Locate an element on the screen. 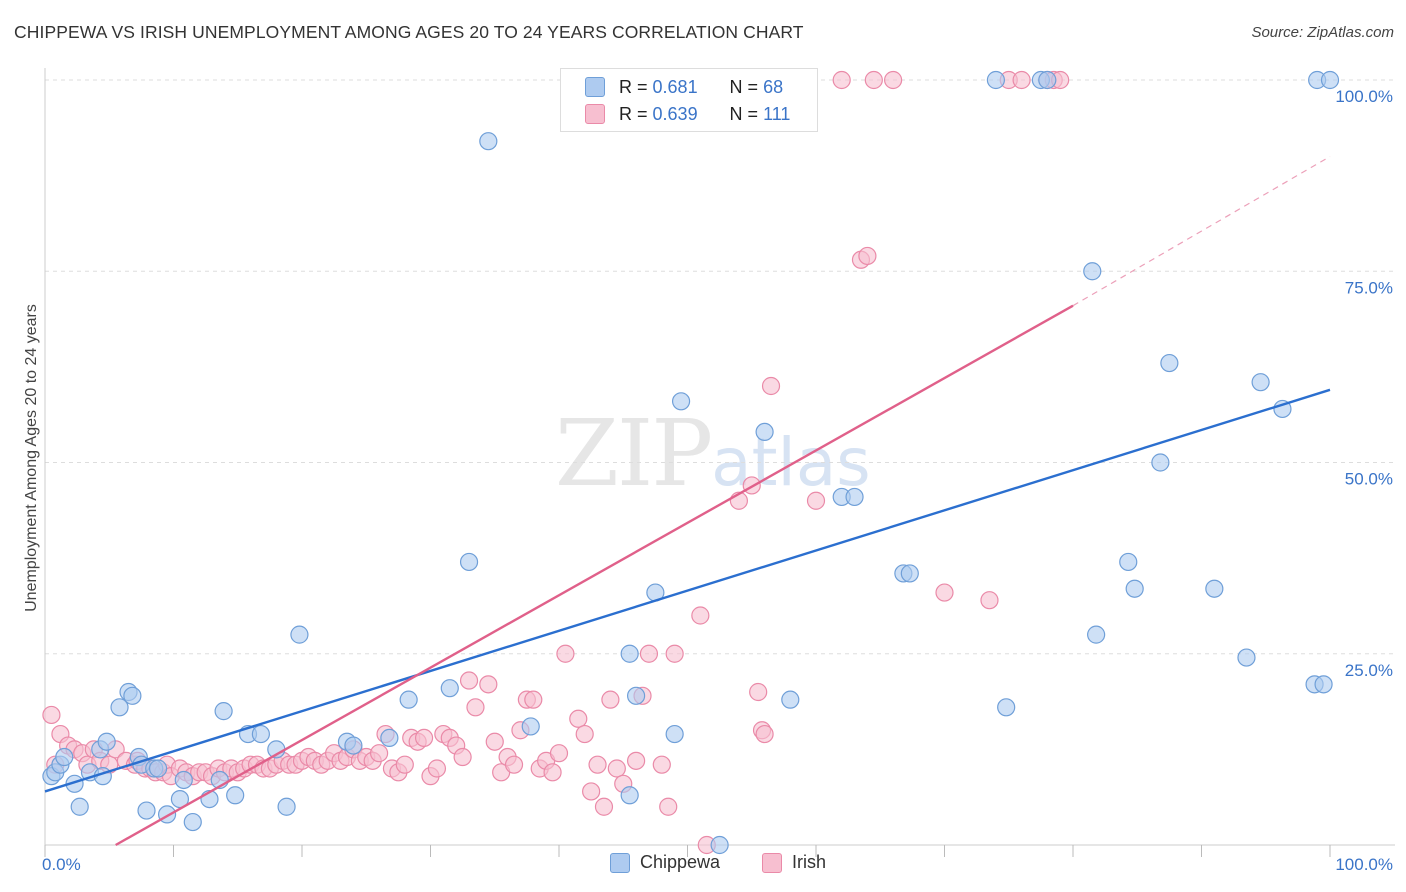  watermark-zip: ZIP is located at coordinates (634, 453).